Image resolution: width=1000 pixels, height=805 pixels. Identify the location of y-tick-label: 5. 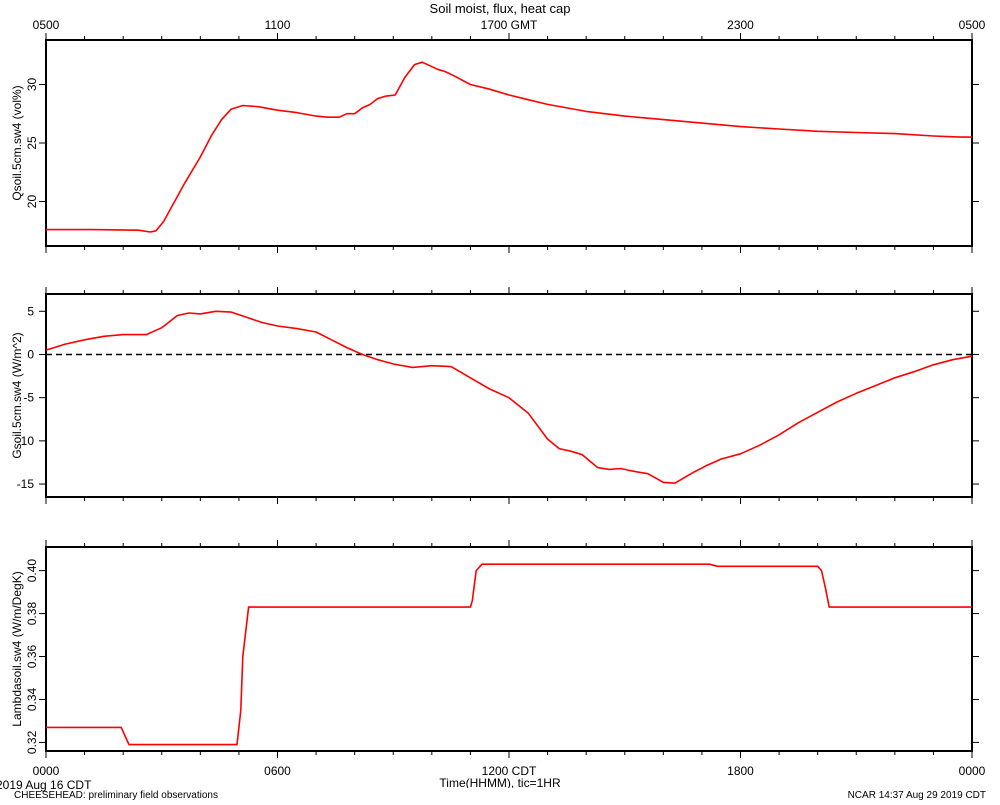
(30, 311).